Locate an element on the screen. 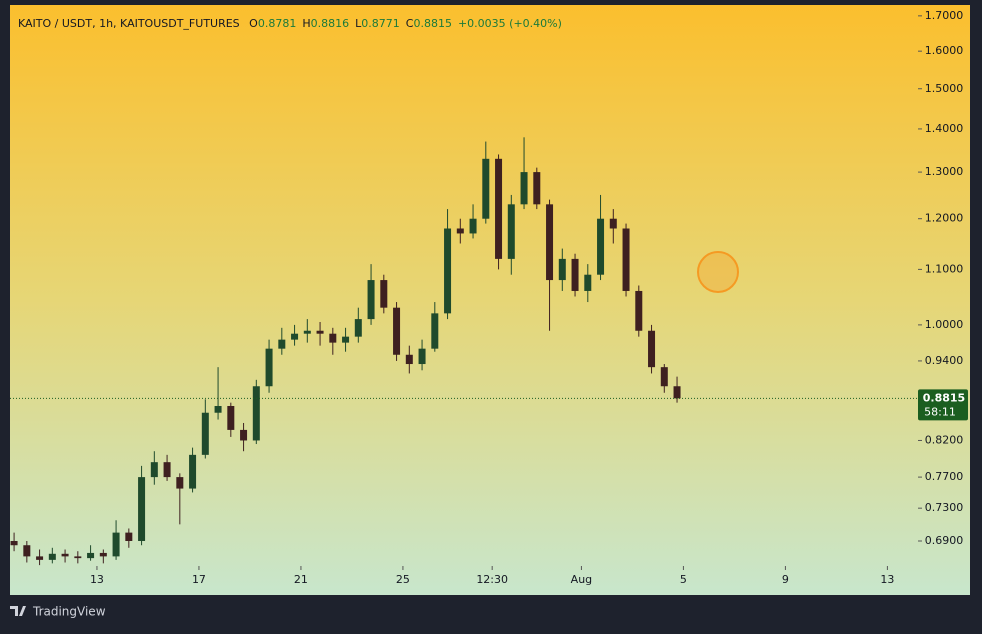  countdown: 58:11 is located at coordinates (940, 411).